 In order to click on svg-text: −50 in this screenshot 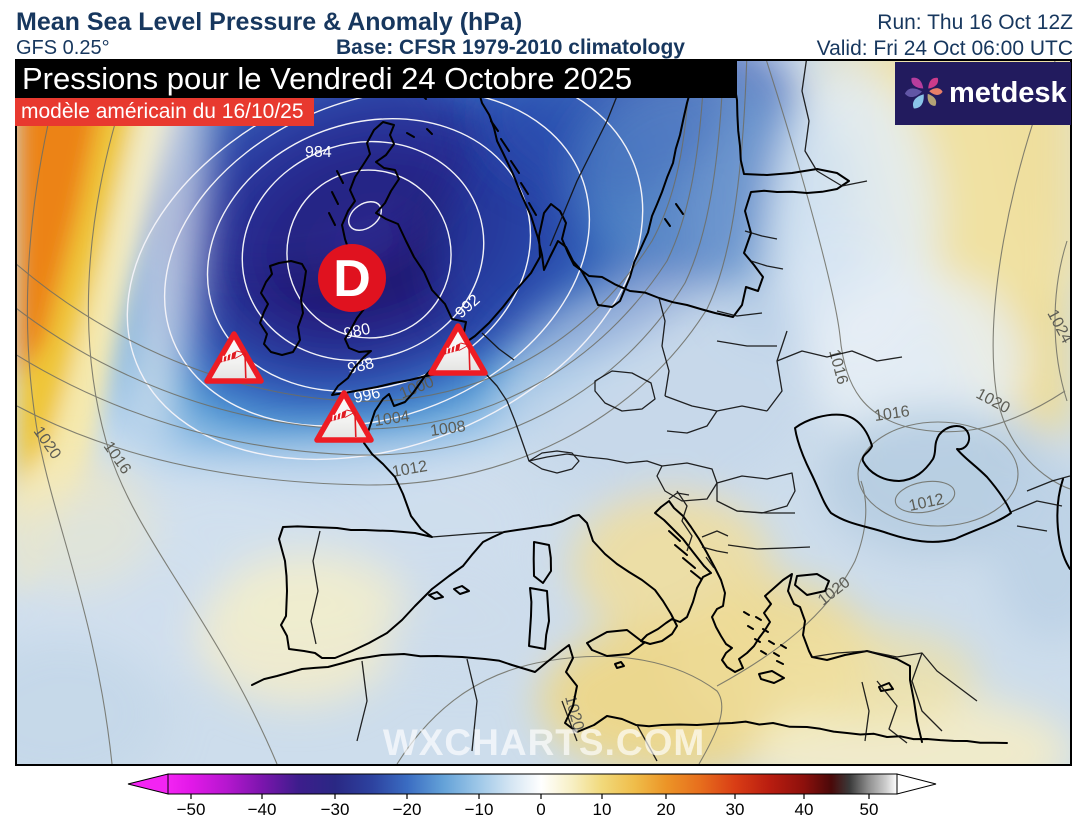, I will do `click(191, 809)`.